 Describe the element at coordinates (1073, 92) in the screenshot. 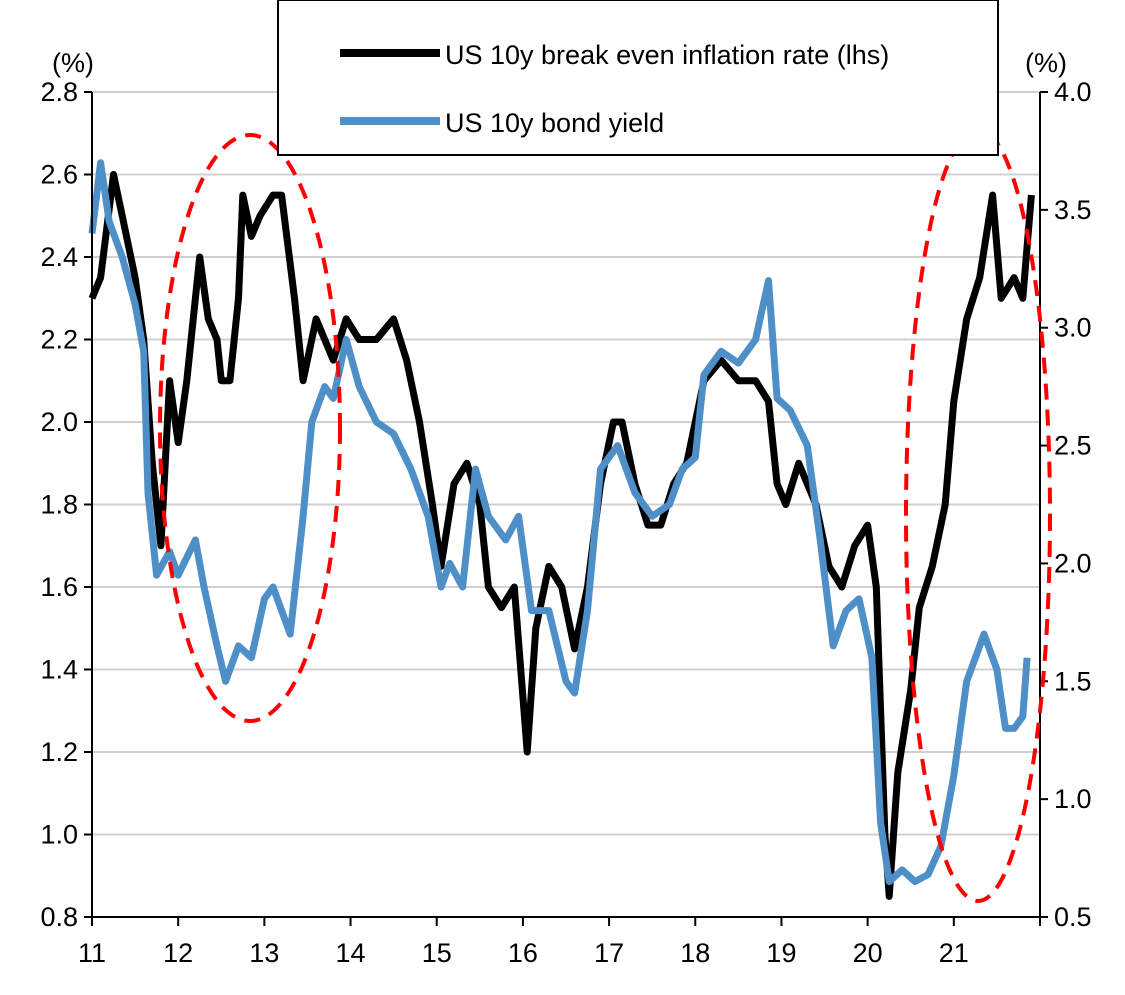

I see `right-tick-label: 4.0` at that location.